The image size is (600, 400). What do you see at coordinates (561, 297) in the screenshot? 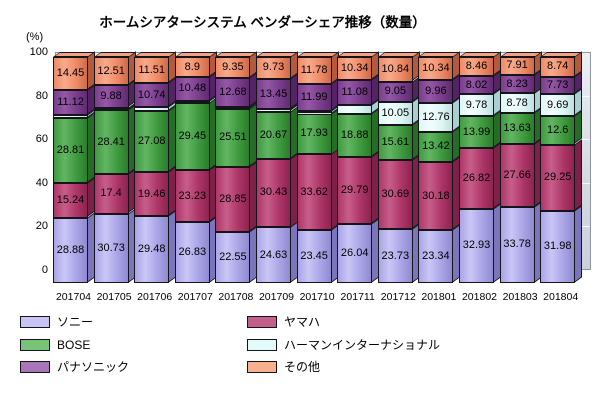
I see `x-tick-label: 201804` at bounding box center [561, 297].